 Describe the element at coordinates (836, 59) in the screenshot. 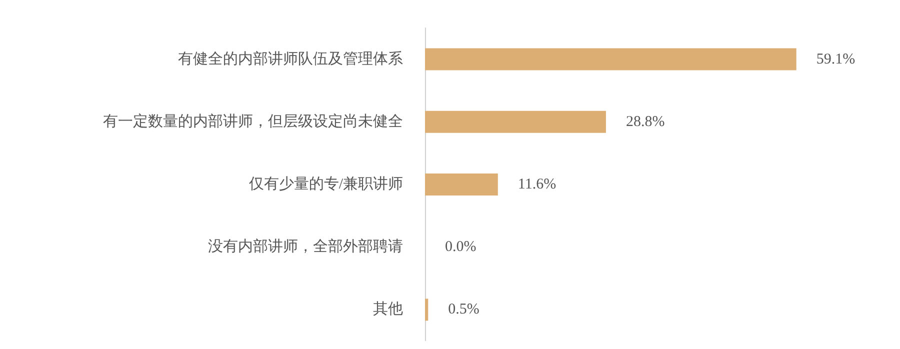

I see `data-label: 59.1%` at that location.